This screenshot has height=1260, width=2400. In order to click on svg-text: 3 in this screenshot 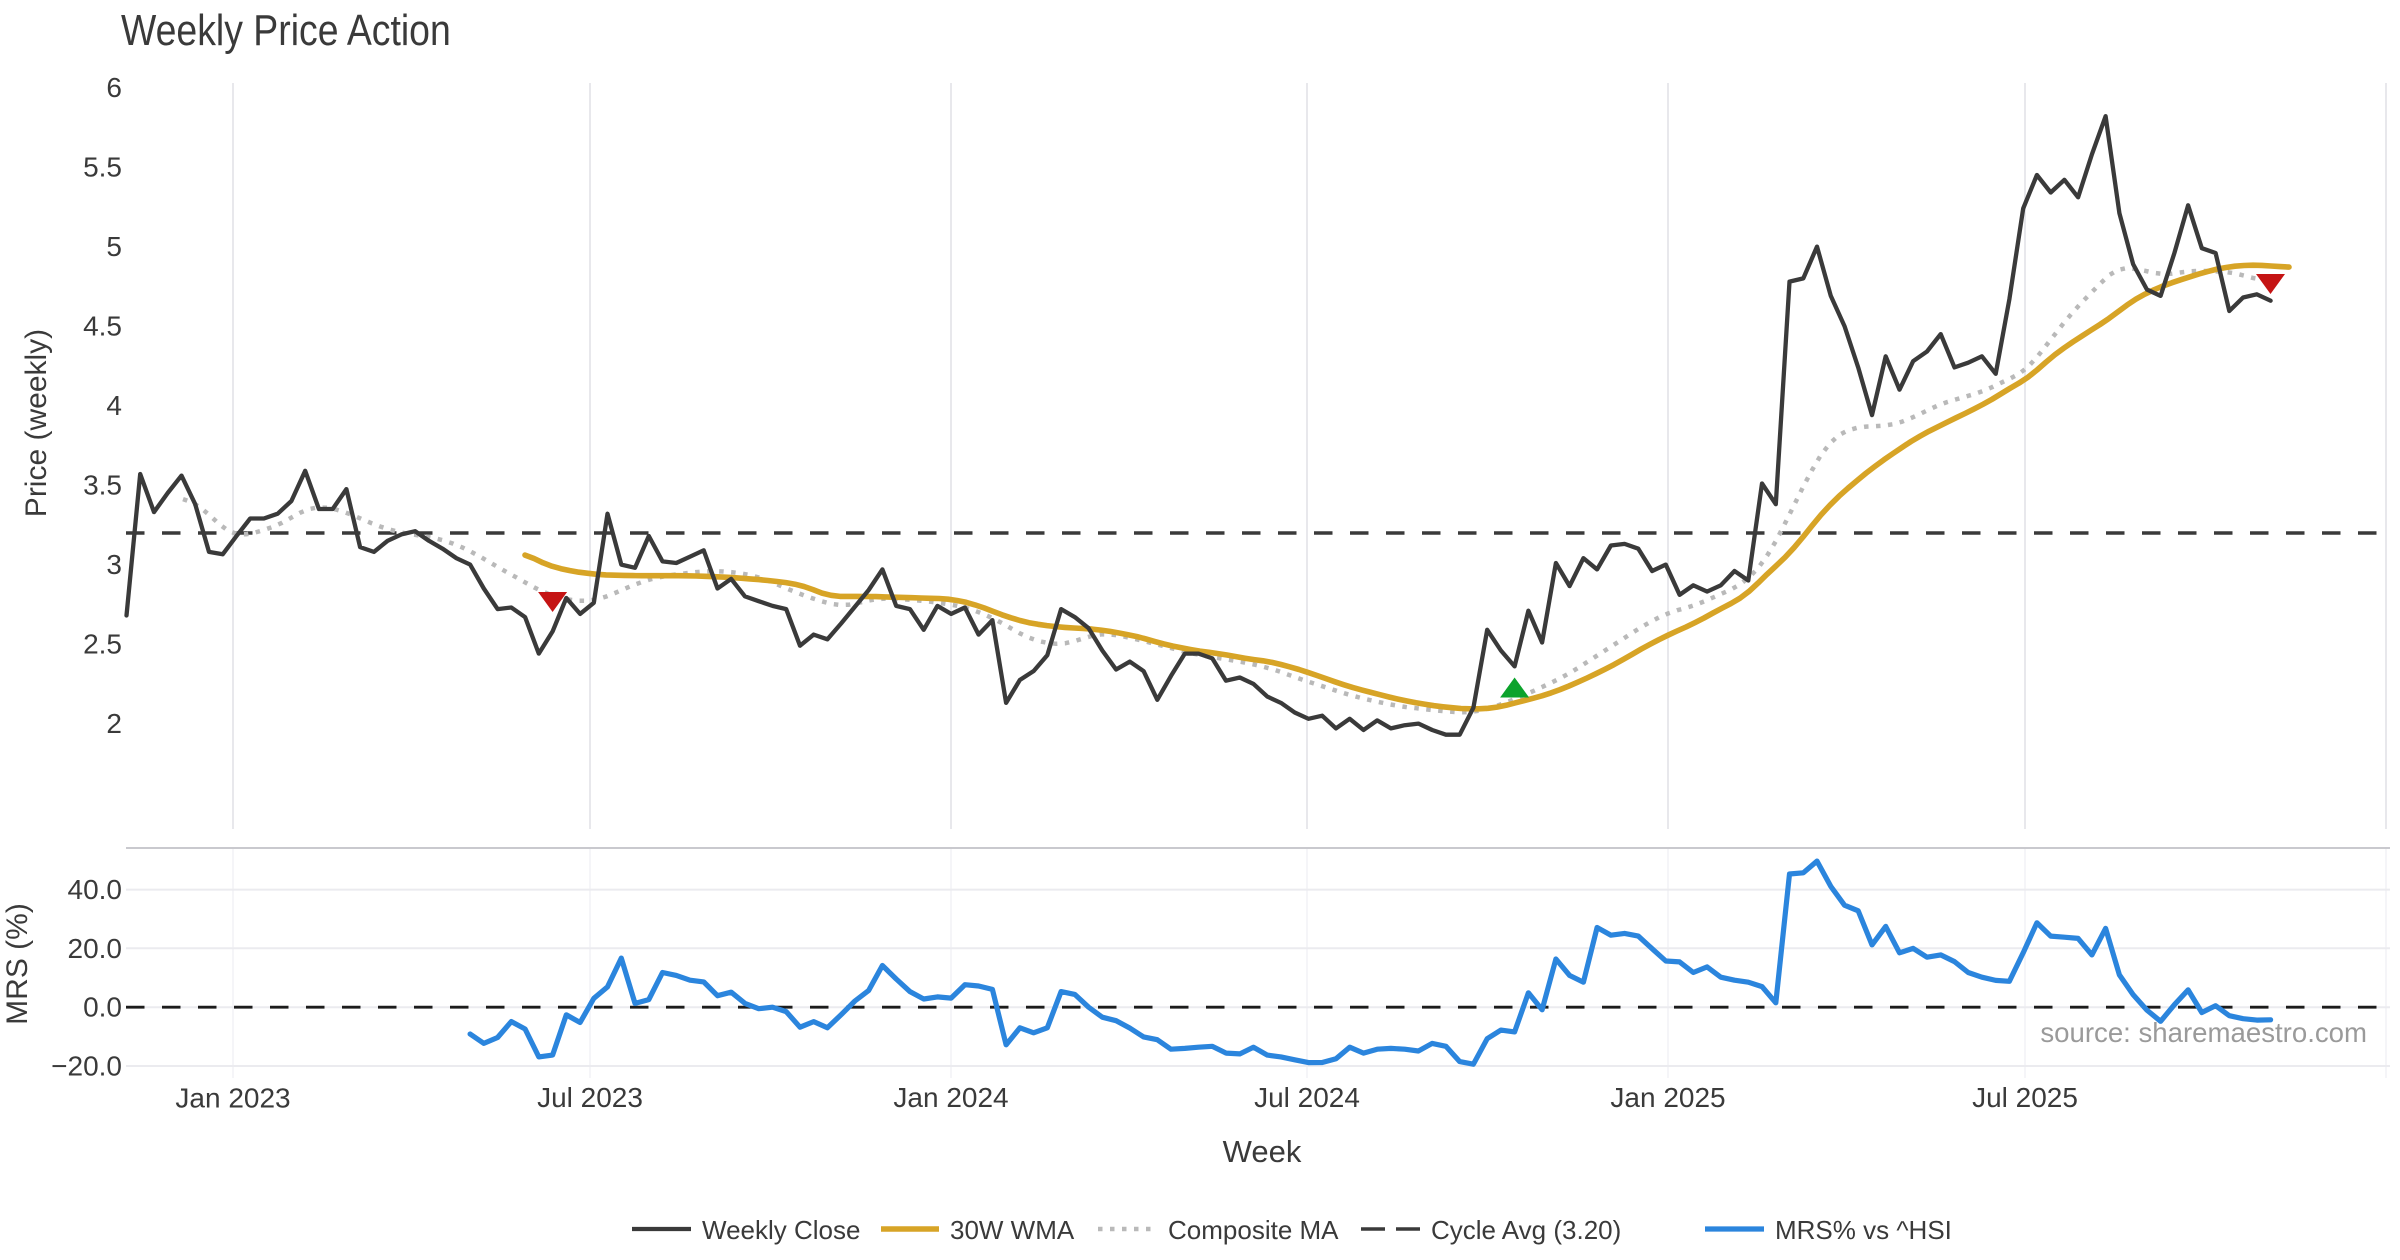, I will do `click(114, 564)`.